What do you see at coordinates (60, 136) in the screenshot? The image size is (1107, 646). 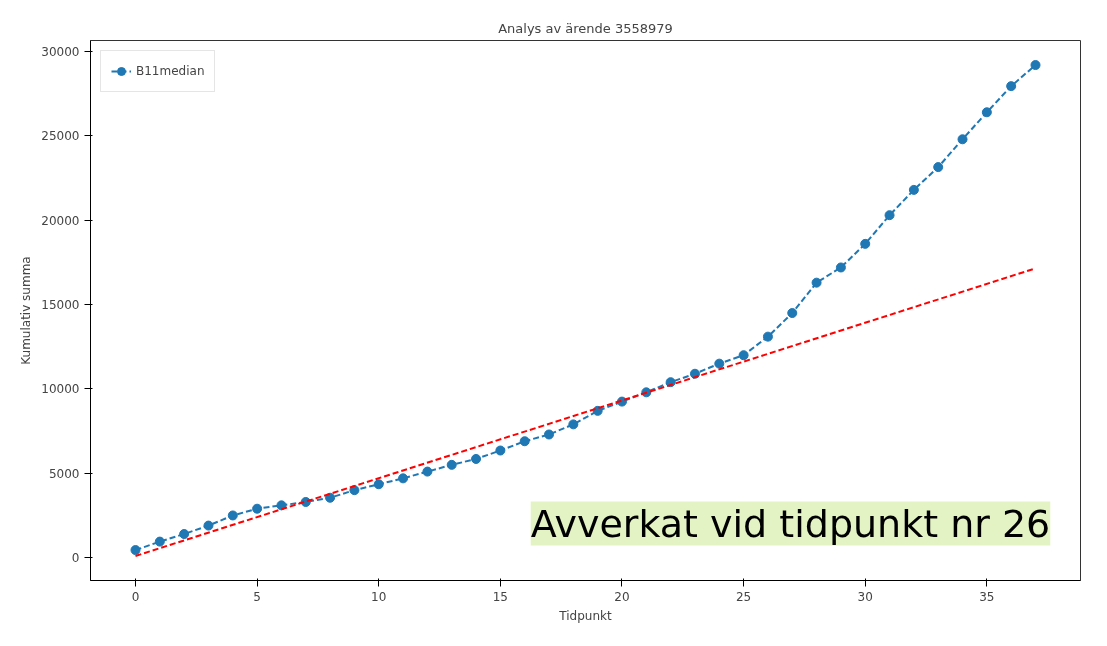 I see `y-tick-label: 25000` at bounding box center [60, 136].